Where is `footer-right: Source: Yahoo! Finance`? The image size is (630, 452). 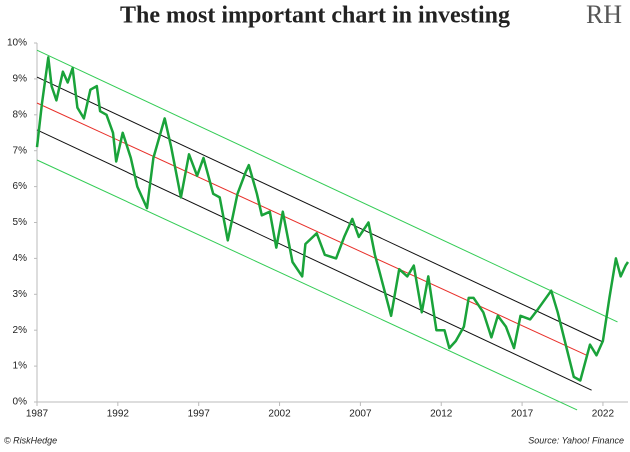 footer-right: Source: Yahoo! Finance is located at coordinates (576, 440).